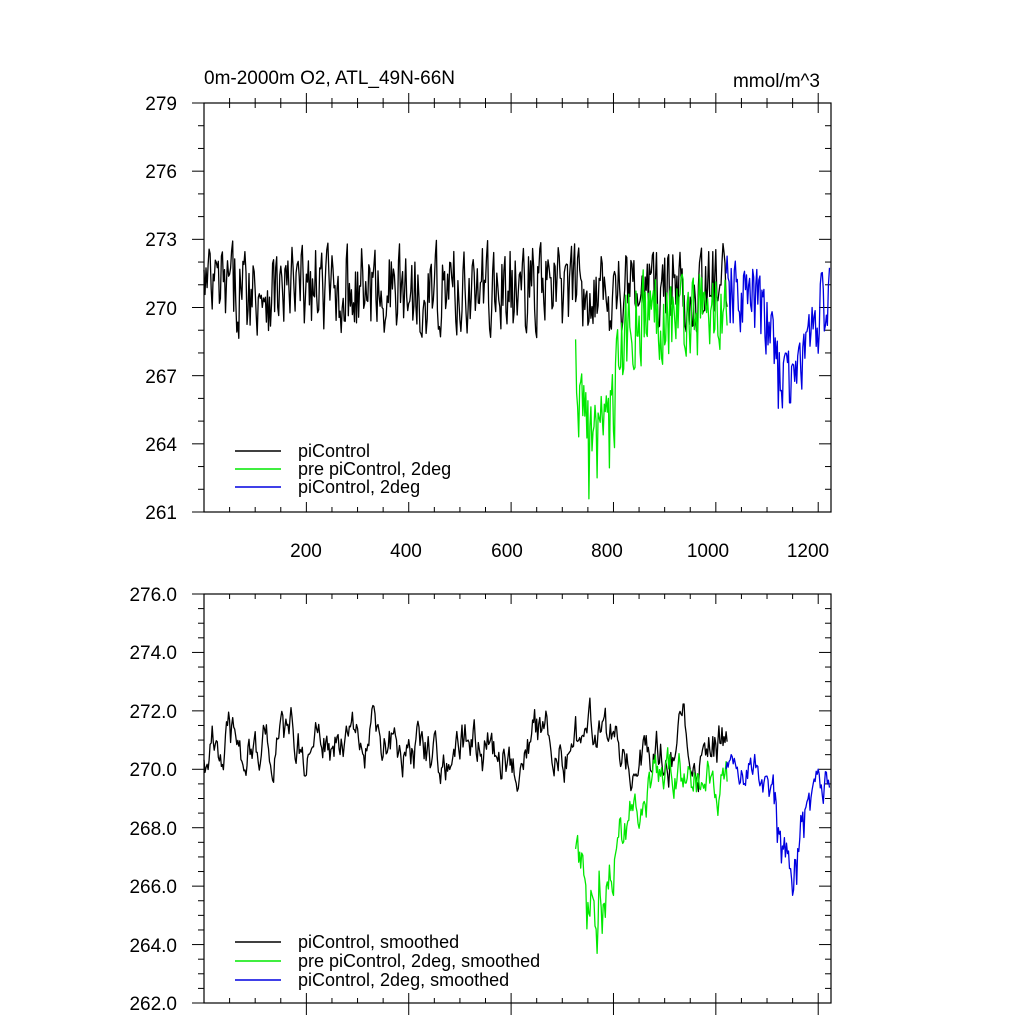  Describe the element at coordinates (808, 551) in the screenshot. I see `top-x-tick-label: 1200` at that location.